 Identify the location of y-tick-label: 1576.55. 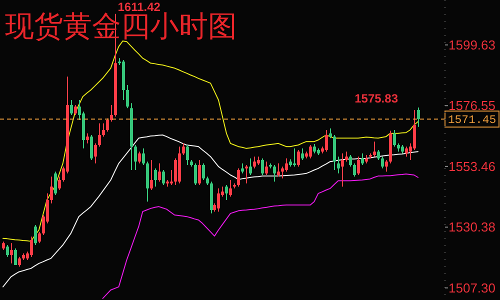
(472, 106).